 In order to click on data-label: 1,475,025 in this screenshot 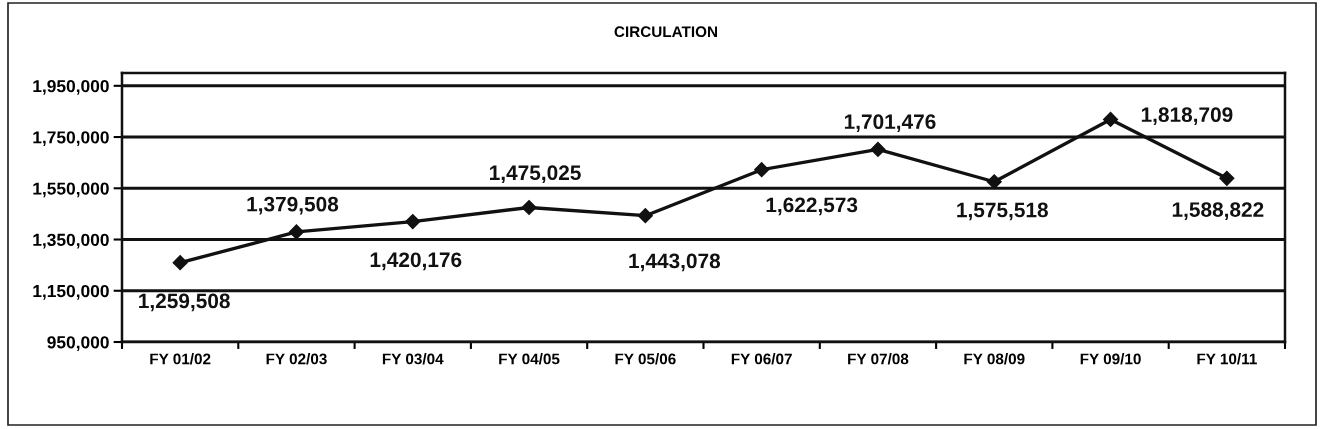, I will do `click(535, 174)`.